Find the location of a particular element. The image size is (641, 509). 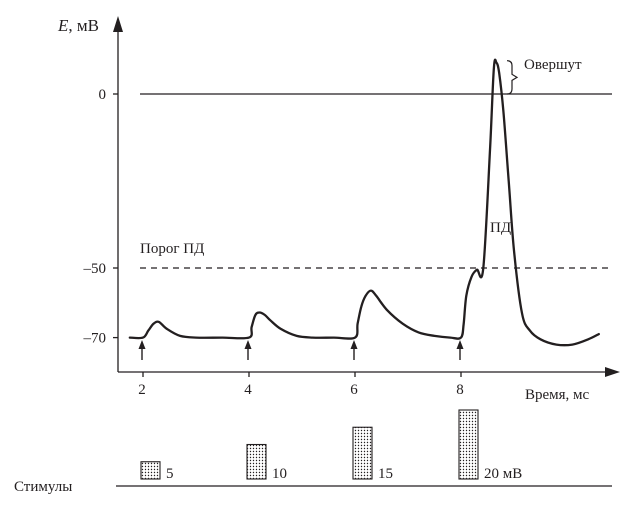

x-ticks: 2 4 6 8 is located at coordinates (301, 385).